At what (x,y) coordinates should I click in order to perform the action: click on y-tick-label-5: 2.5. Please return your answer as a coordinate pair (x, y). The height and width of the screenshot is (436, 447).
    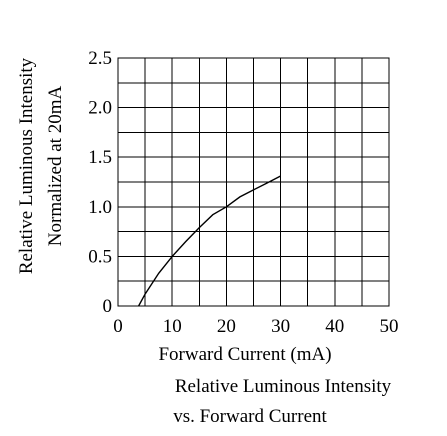
    Looking at the image, I should click on (100, 58).